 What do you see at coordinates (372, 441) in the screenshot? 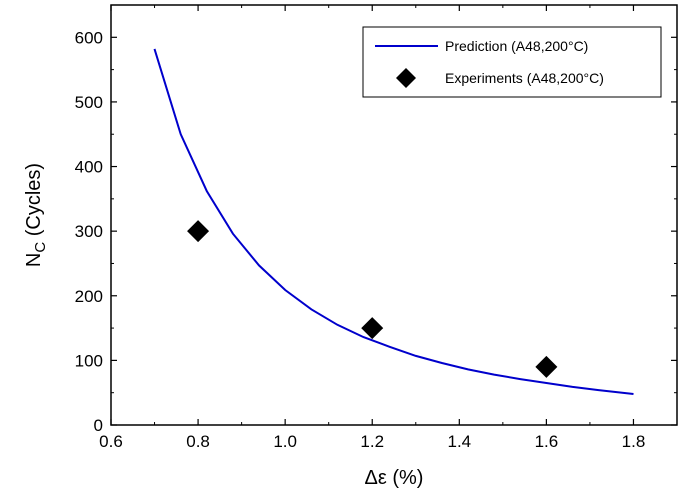
I see `x-tick-label: 1.2` at bounding box center [372, 441].